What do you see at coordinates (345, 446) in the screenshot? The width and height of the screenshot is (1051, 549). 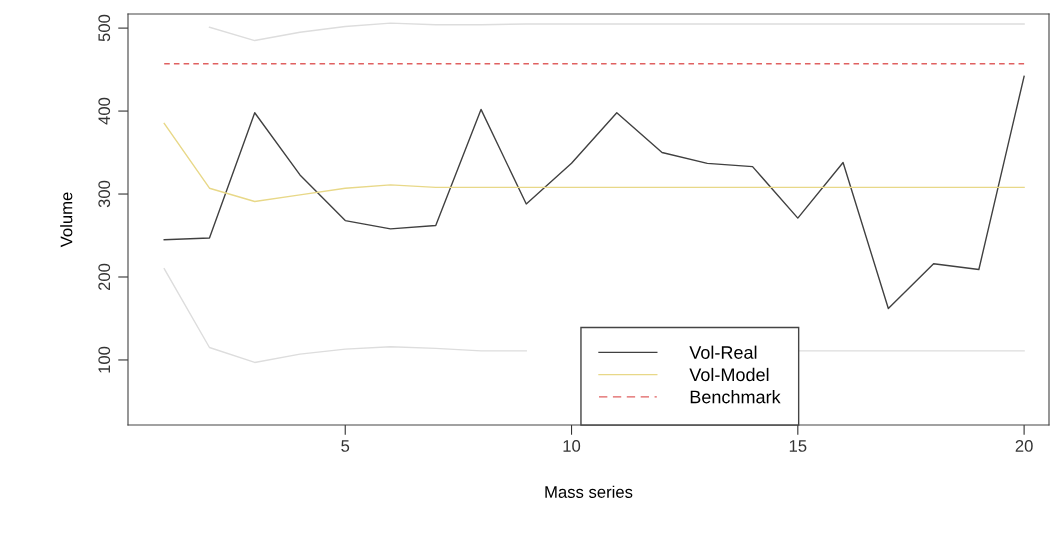 I see `x-tick-label: 5` at bounding box center [345, 446].